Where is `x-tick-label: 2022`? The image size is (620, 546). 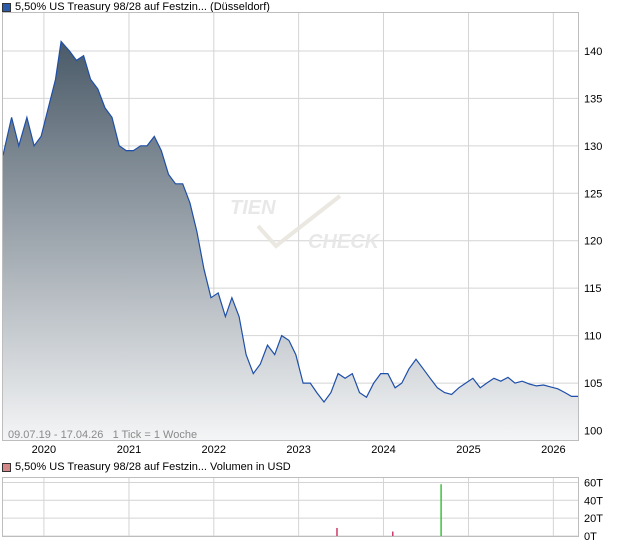
x-tick-label: 2022 is located at coordinates (214, 450).